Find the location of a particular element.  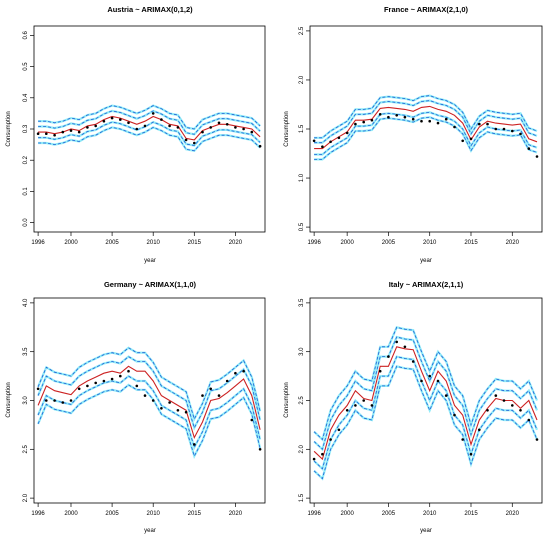

band-outer-lower is located at coordinates (149, 139).